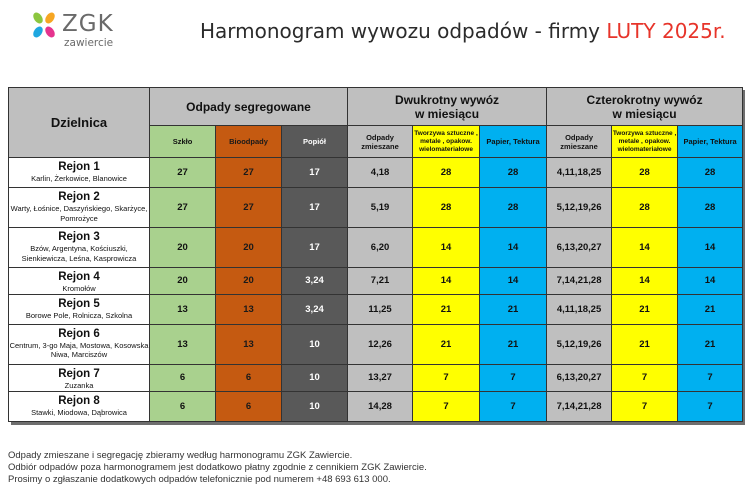  Describe the element at coordinates (79, 406) in the screenshot. I see `district-cell: Rejon 8 Stawki, Miodowa, Dąbrowica` at that location.